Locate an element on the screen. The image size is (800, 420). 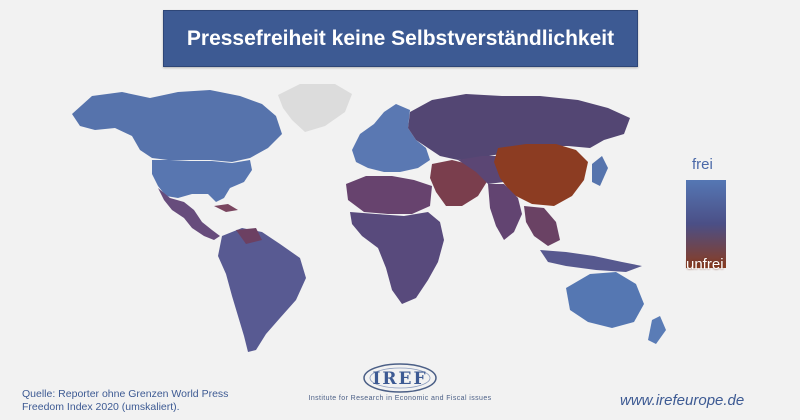
region-south-america is located at coordinates (262, 290).